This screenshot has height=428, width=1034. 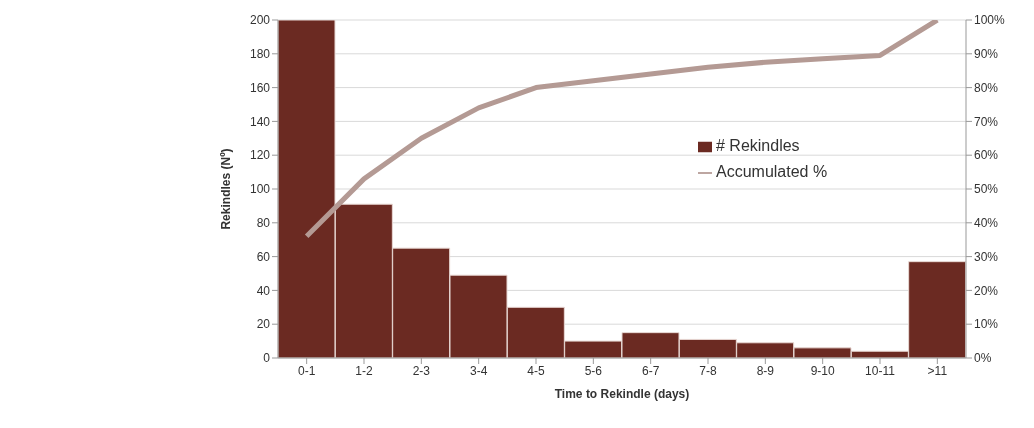 I want to click on x-tick-label: 1-2, so click(x=364, y=370).